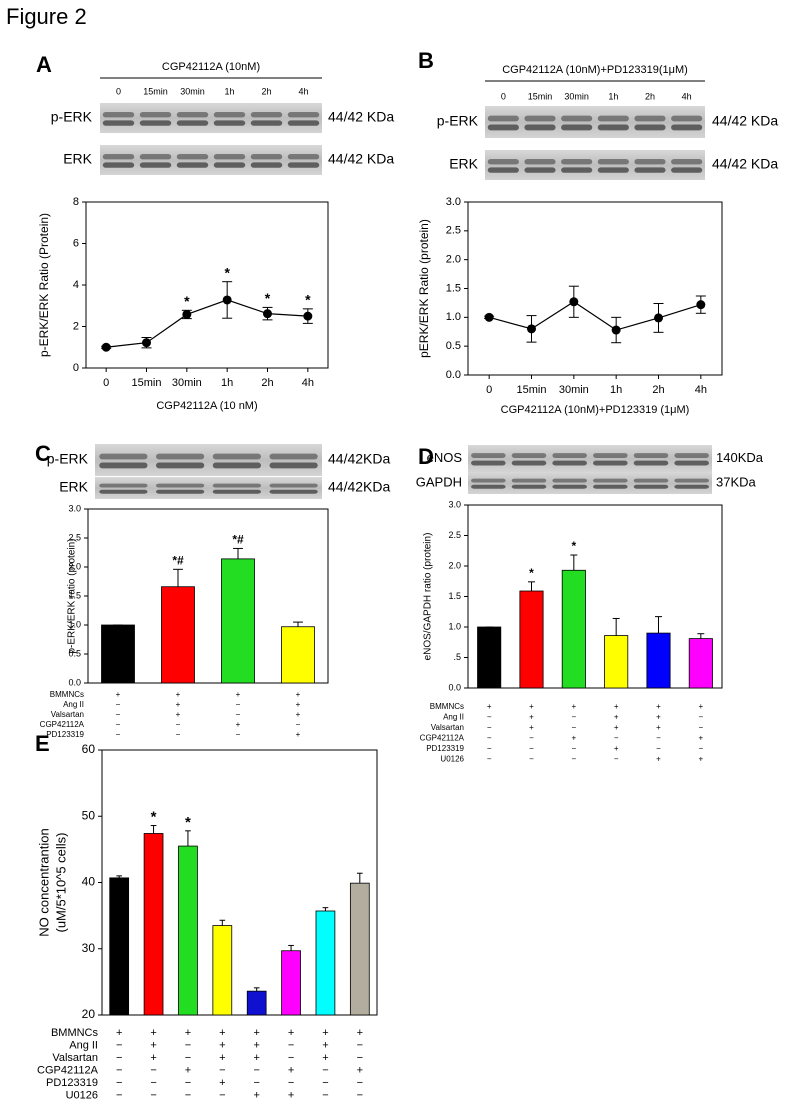 Image resolution: width=798 pixels, height=1102 pixels. I want to click on y-tick-label: 0.0, so click(453, 375).